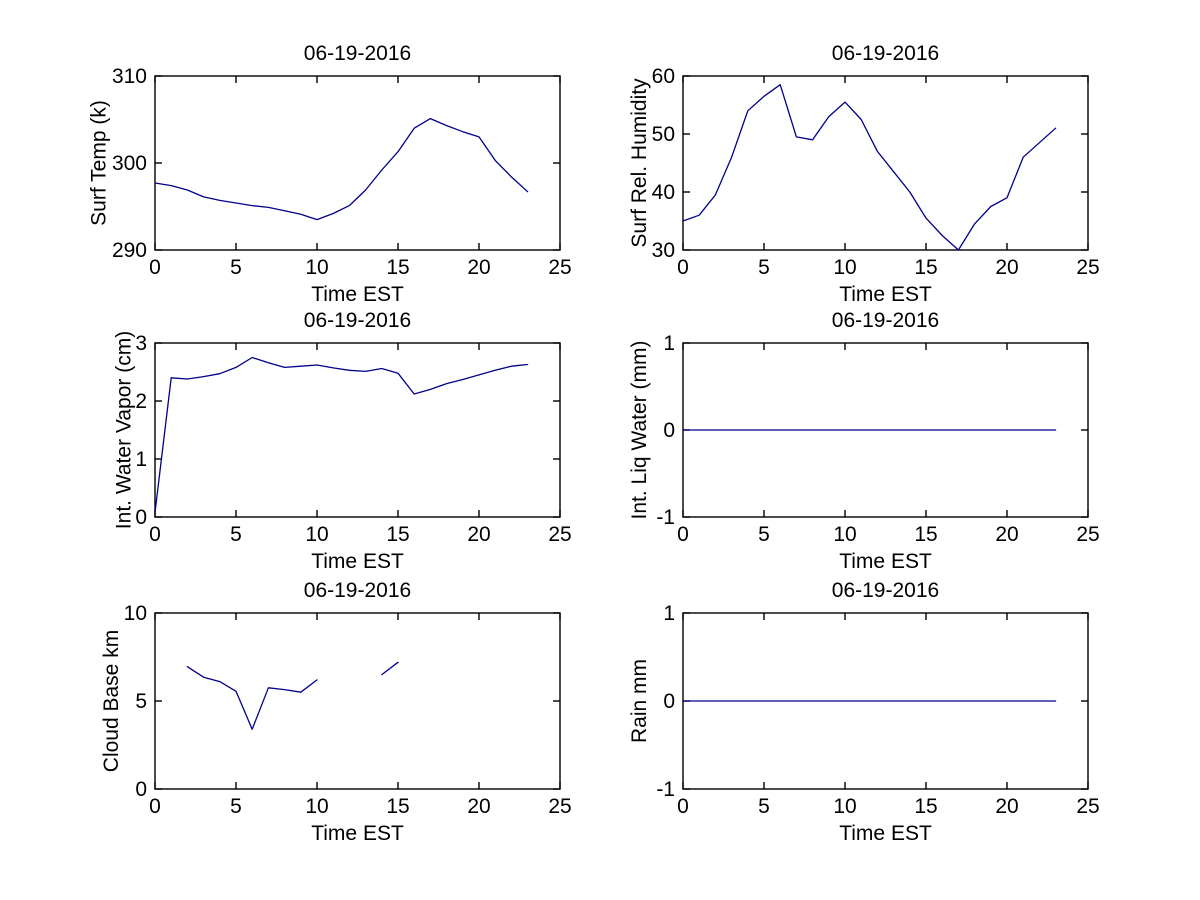 This screenshot has height=900, width=1200. What do you see at coordinates (141, 401) in the screenshot?
I see `y-tick-label: 2` at bounding box center [141, 401].